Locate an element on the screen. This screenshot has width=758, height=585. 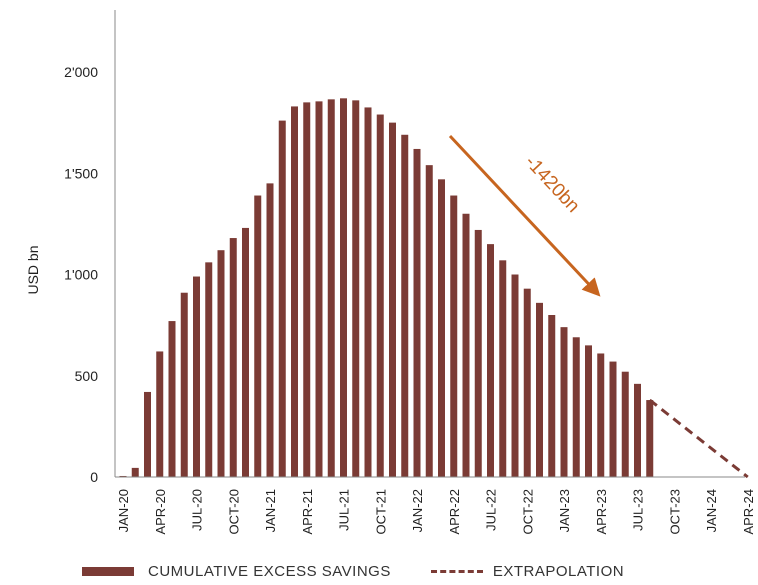
legend-label-savings: CUMULATIVE EXCESS SAVINGS is located at coordinates (269, 571).